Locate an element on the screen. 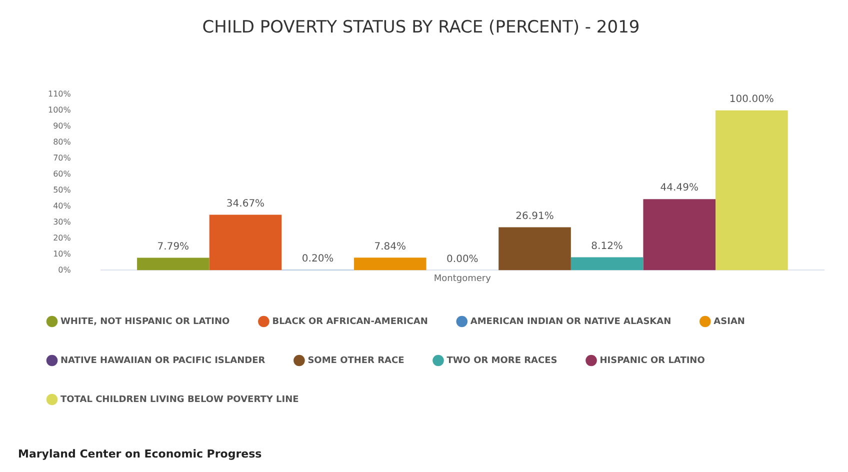 This screenshot has width=848, height=472. legend-label: BLACK OR AFRICAN-AMERICAN is located at coordinates (350, 321).